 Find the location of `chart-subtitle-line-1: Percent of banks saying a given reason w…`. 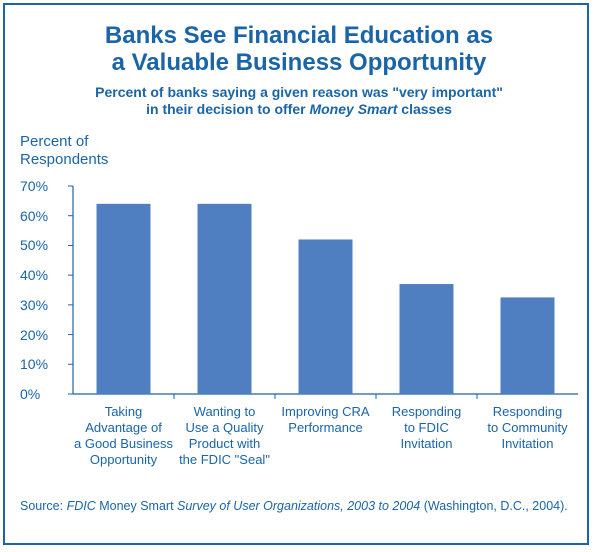

chart-subtitle-line-1: Percent of banks saying a given reason w… is located at coordinates (299, 92).